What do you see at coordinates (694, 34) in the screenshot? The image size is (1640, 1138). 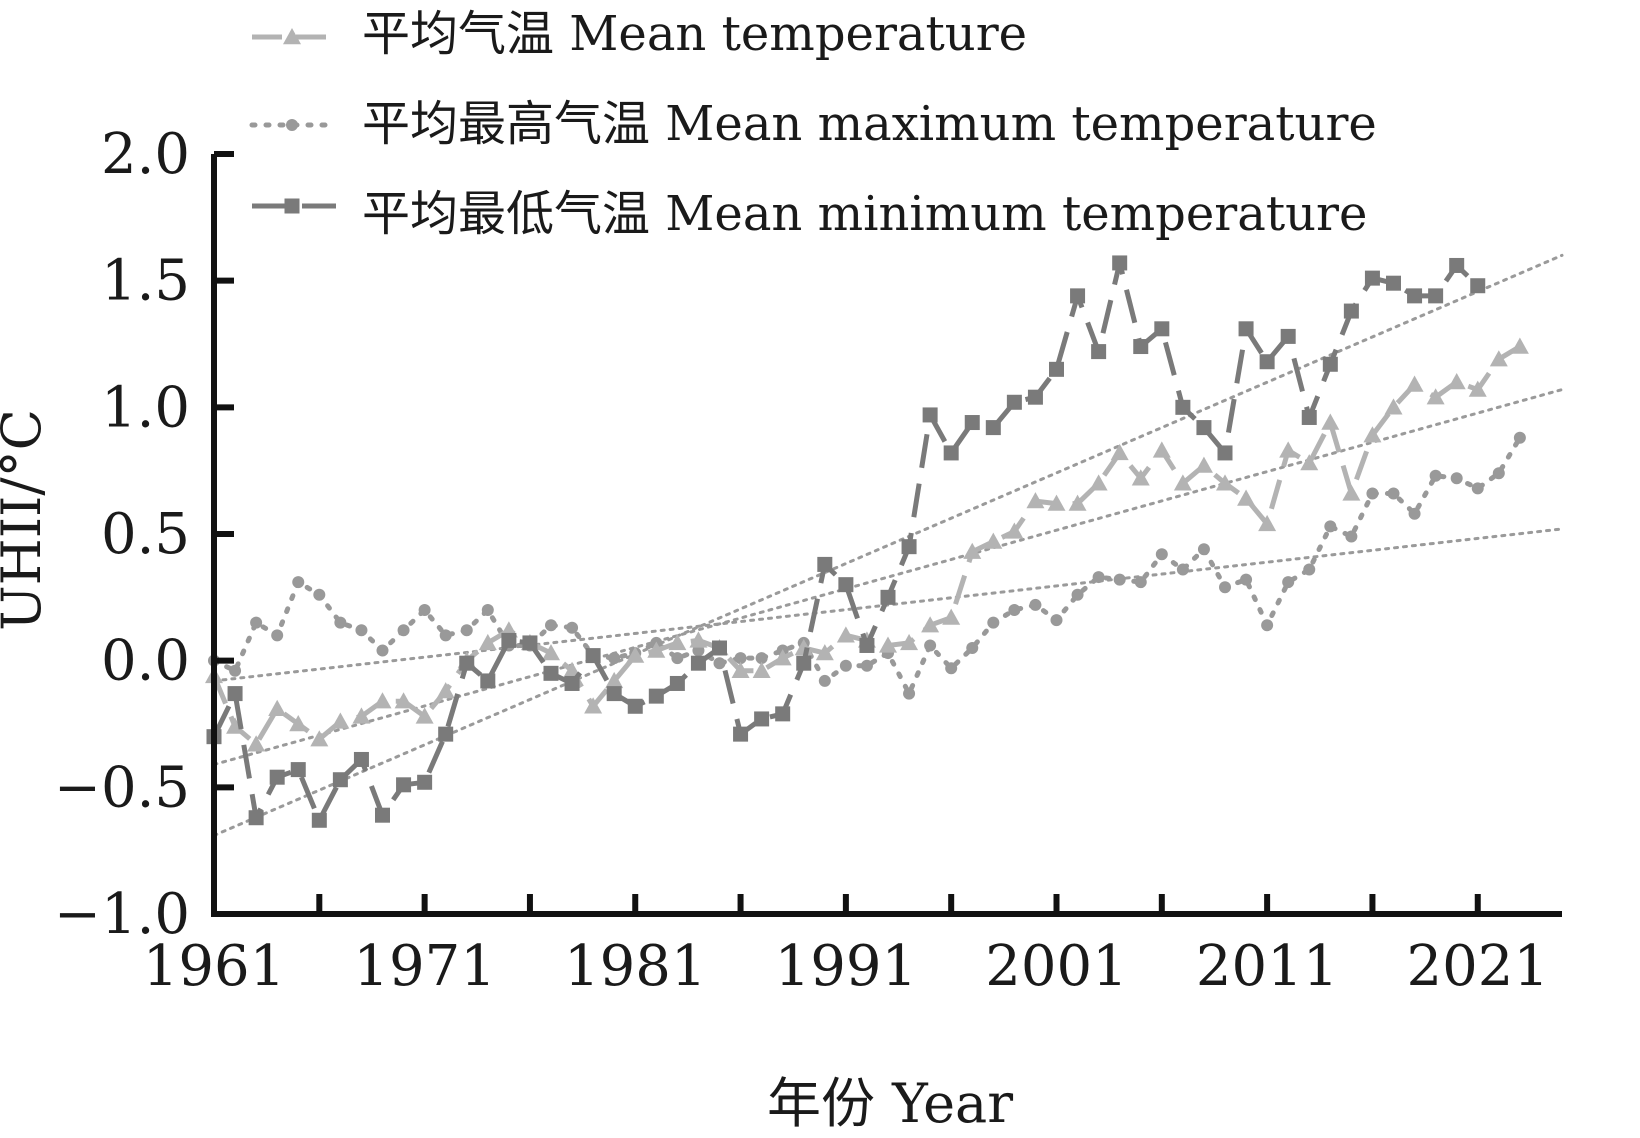 I see `legend-label-mean: 平均气温 Mean temperature` at bounding box center [694, 34].